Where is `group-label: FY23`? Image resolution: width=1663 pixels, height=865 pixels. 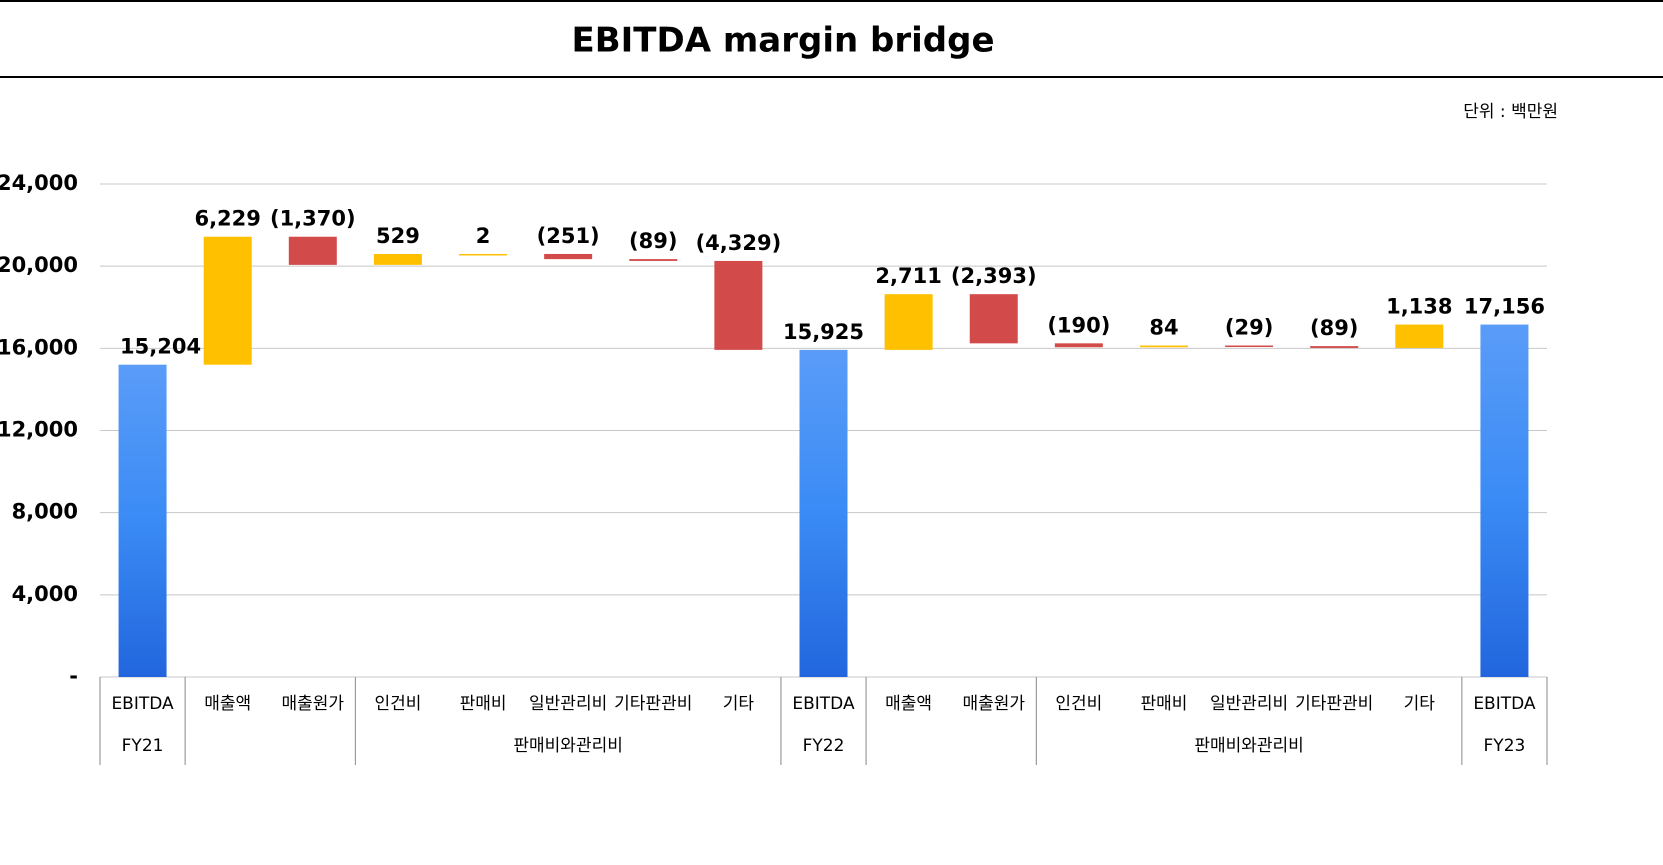
group-label: FY23 is located at coordinates (1505, 746).